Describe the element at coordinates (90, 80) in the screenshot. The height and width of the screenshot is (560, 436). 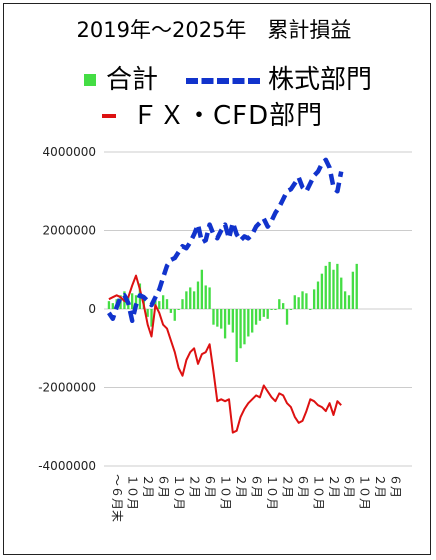
I see `legend-swatch-total` at that location.